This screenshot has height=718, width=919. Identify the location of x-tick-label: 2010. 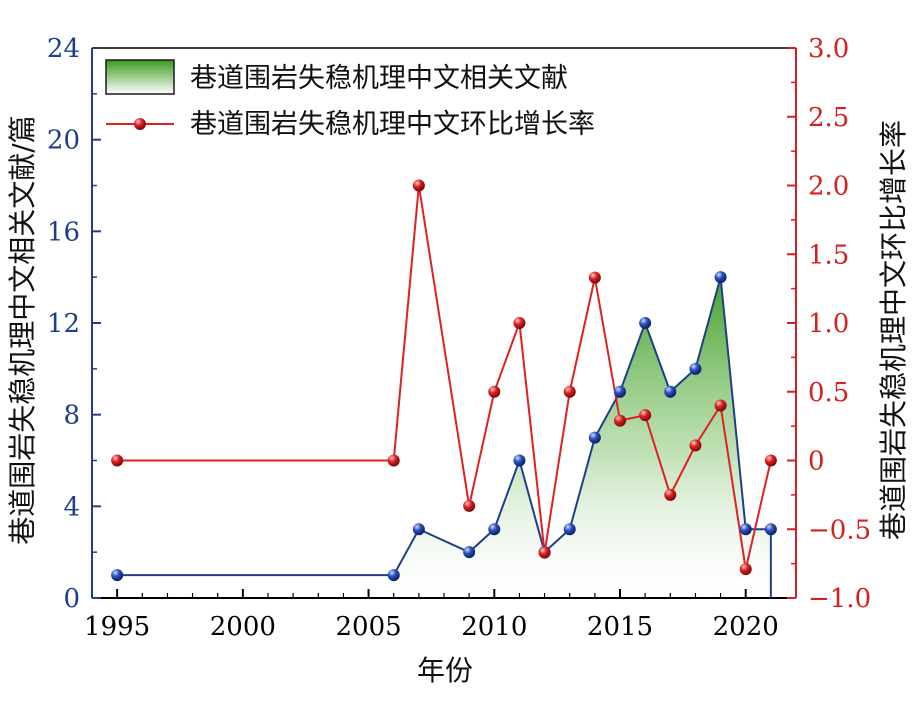
(494, 627).